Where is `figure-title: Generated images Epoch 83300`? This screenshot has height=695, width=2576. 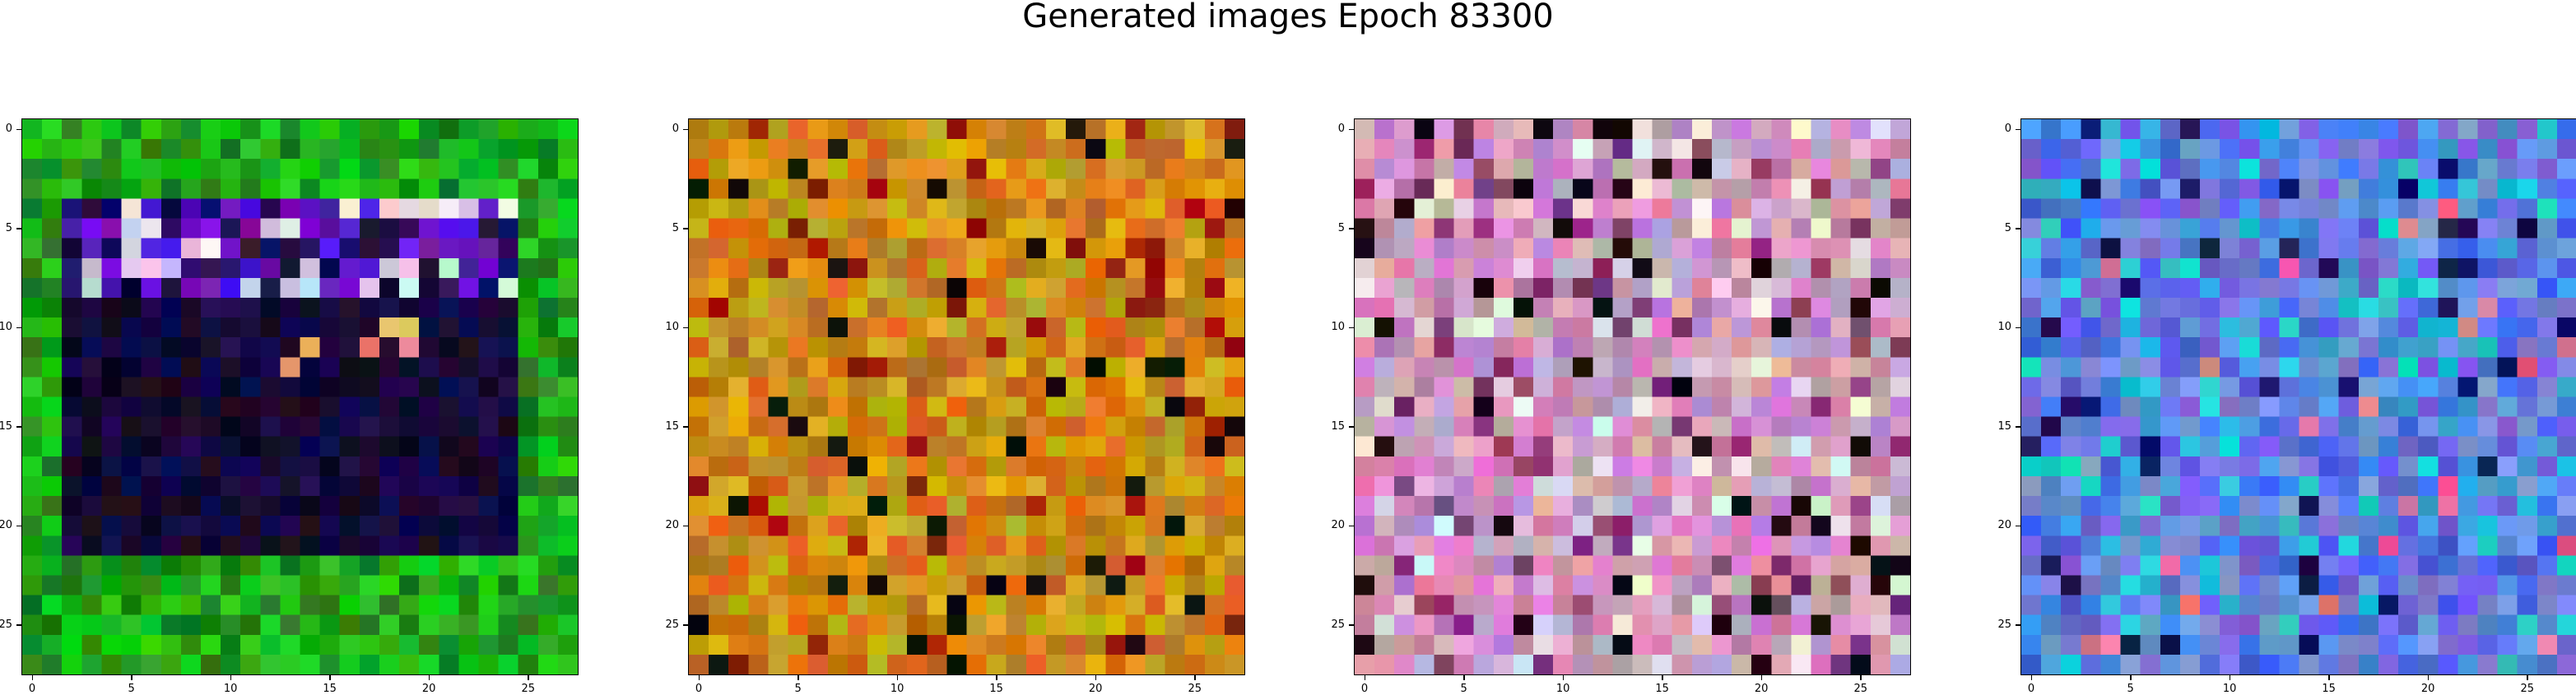 figure-title: Generated images Epoch 83300 is located at coordinates (1288, 17).